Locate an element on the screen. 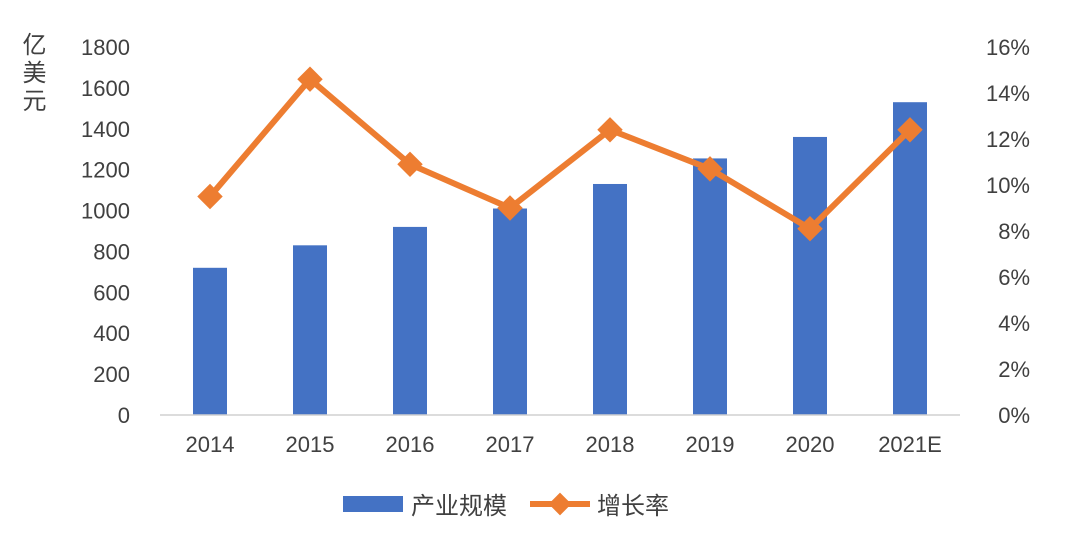 The image size is (1080, 543). x-tick-label: 2021E is located at coordinates (910, 444).